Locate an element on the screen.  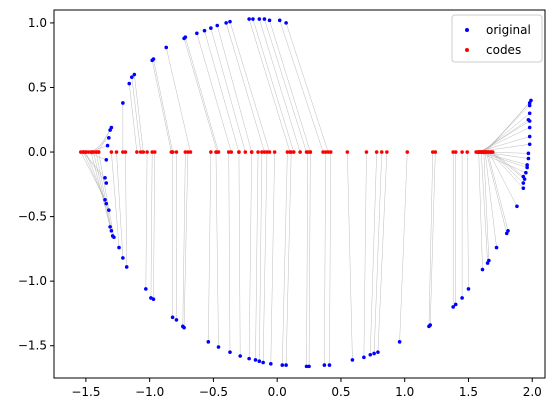
y-tick-label: −0.5 is located at coordinates (32, 217).